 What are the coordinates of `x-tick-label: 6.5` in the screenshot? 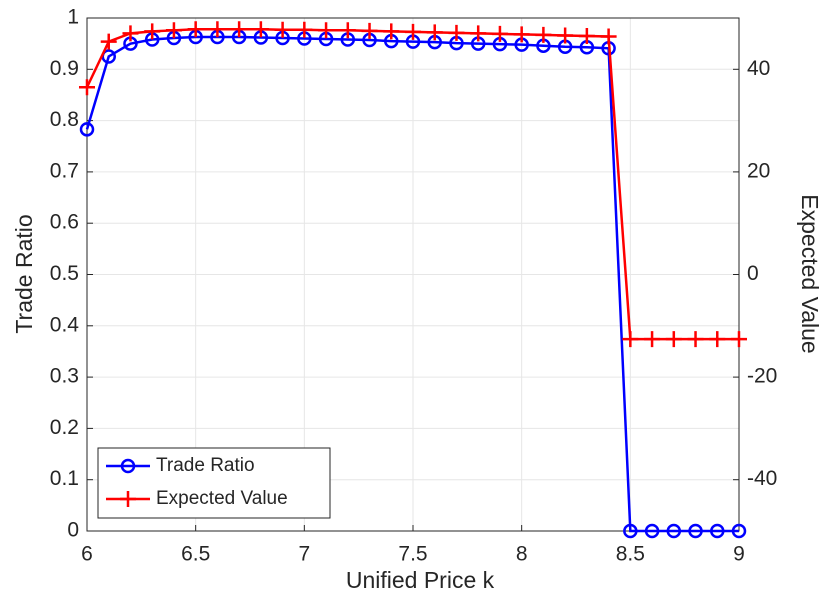 It's located at (195, 554).